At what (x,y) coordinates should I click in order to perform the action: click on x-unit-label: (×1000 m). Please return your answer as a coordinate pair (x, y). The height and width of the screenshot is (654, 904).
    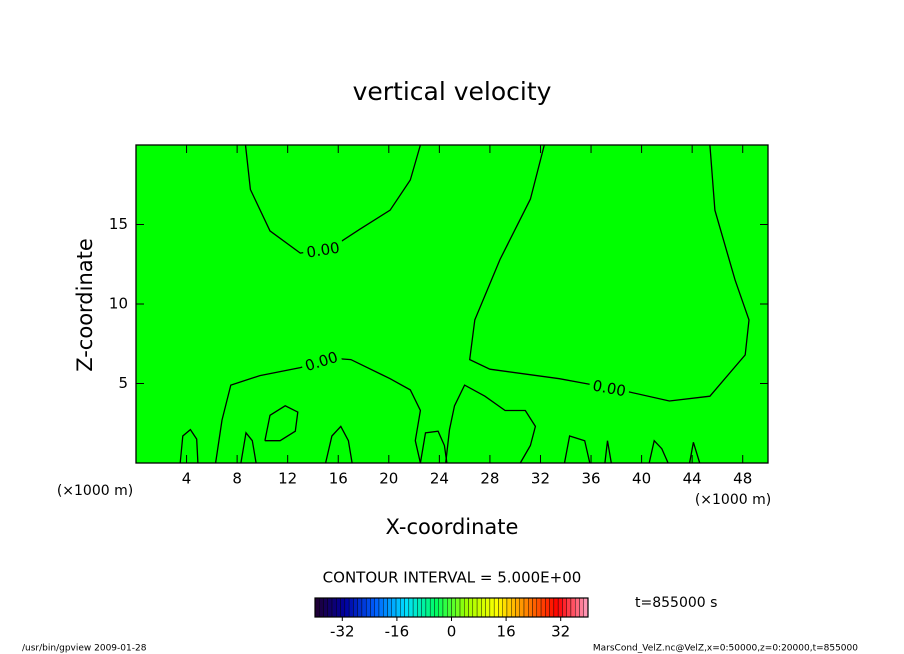
    Looking at the image, I should click on (733, 500).